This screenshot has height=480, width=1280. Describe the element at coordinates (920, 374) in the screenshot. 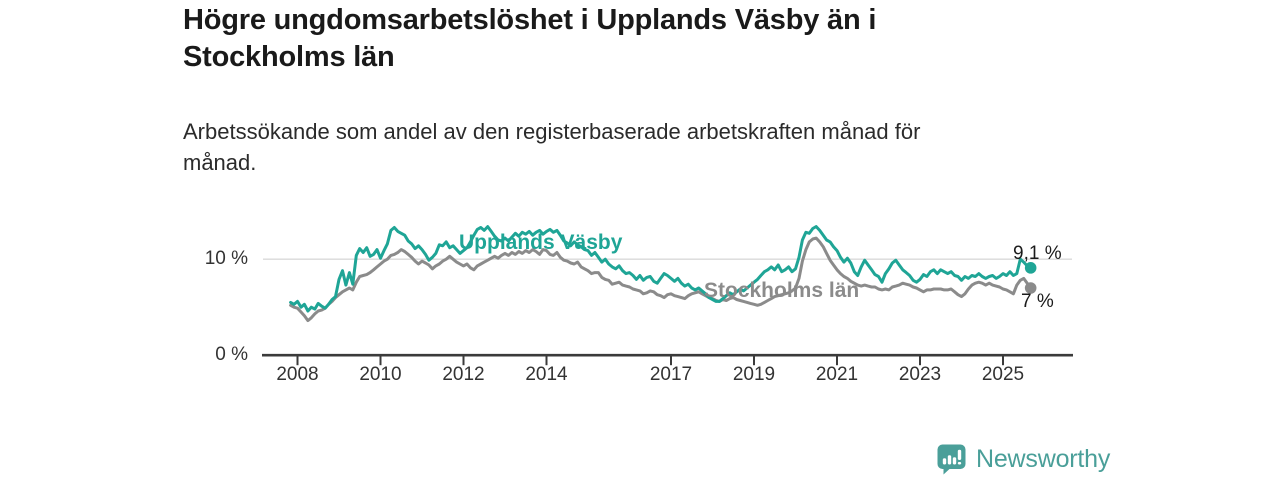

I see `x-axis-tick-label-2023: 2023` at that location.